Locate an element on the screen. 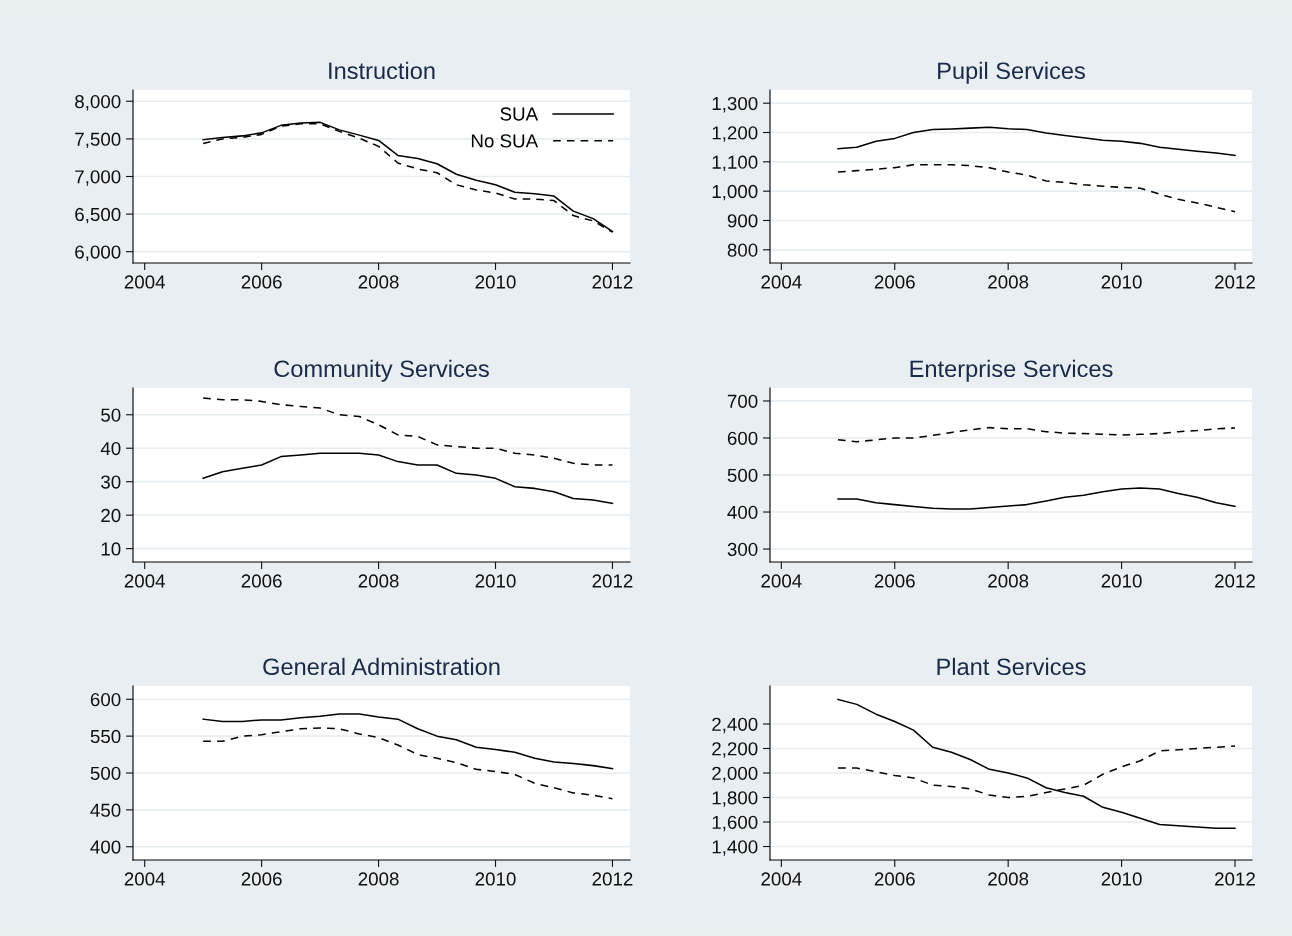  chart-title: Enterprise Services is located at coordinates (1011, 370).